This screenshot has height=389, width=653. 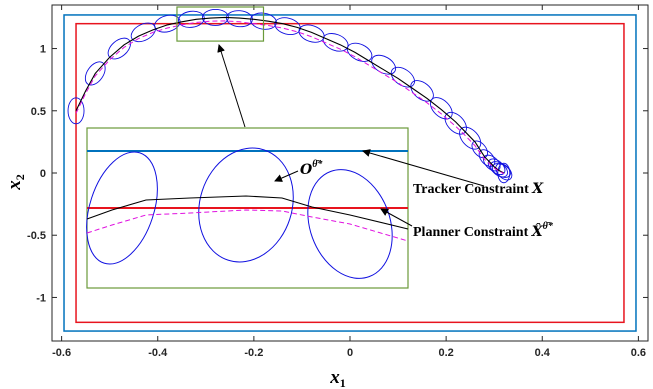 What do you see at coordinates (343, 382) in the screenshot?
I see `x-axis-label-subscript: 1` at bounding box center [343, 382].